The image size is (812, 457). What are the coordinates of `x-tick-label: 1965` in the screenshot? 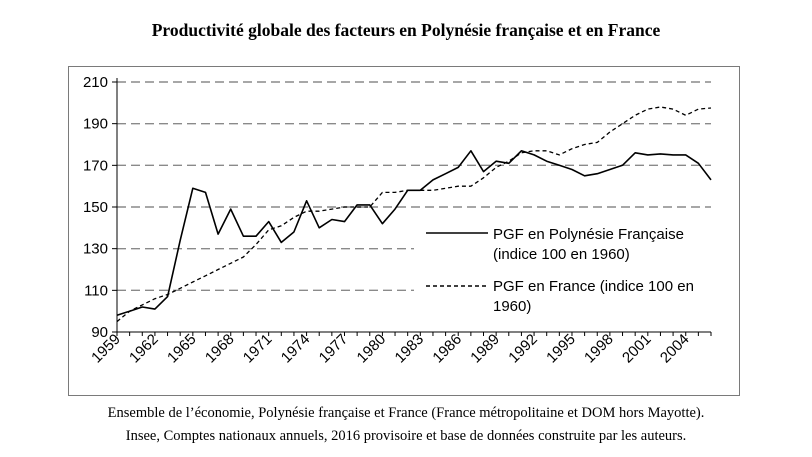 It's located at (182, 349).